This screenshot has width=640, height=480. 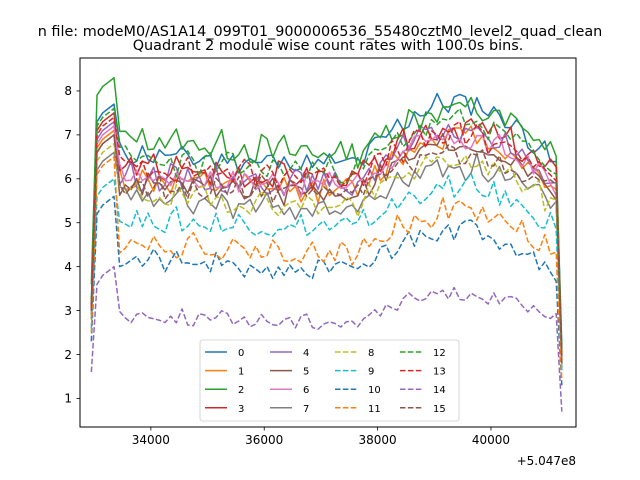 I want to click on legend-label-10: 10, so click(x=374, y=390).